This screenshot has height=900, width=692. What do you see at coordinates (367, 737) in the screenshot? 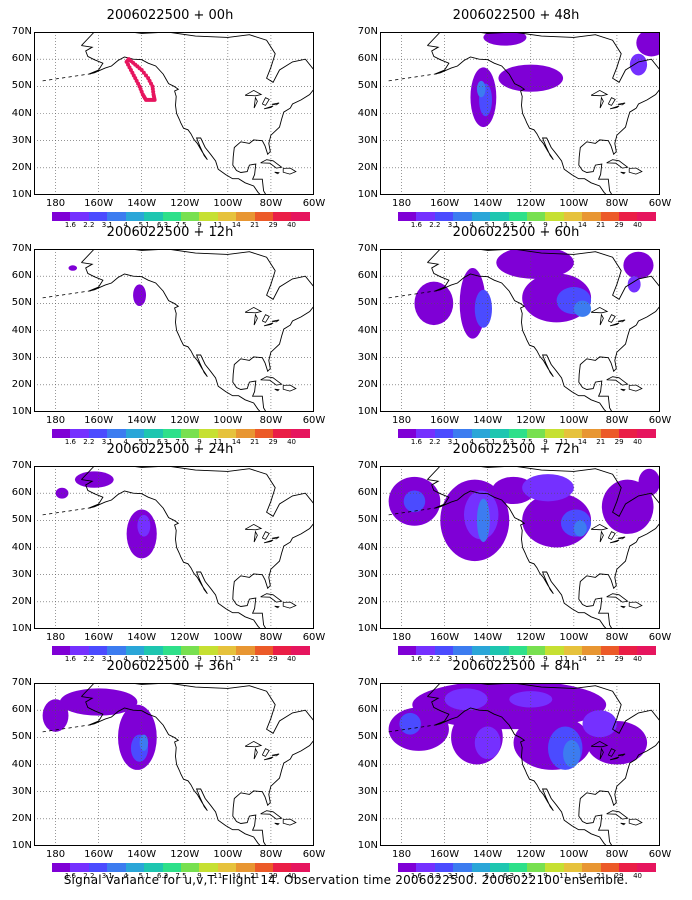
I see `latitude-label: 50N` at bounding box center [367, 737].